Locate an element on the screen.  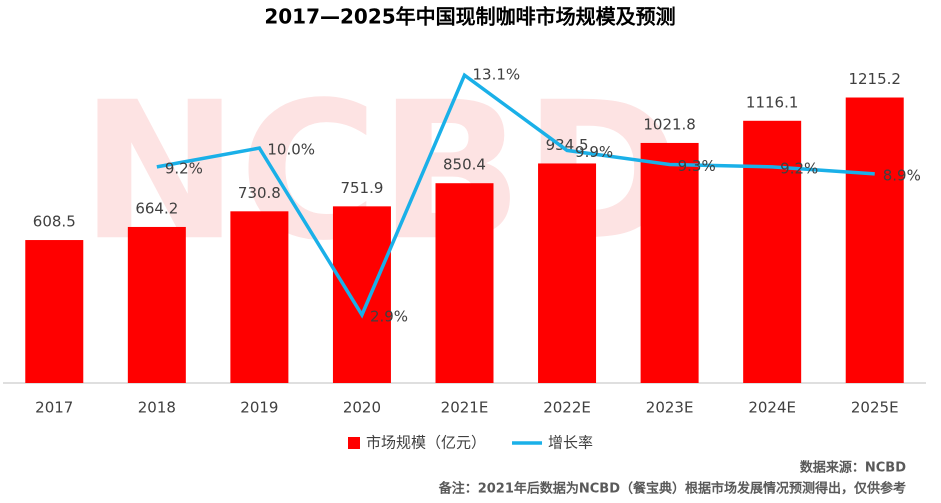
line-value-label: 8.9% is located at coordinates (902, 175).